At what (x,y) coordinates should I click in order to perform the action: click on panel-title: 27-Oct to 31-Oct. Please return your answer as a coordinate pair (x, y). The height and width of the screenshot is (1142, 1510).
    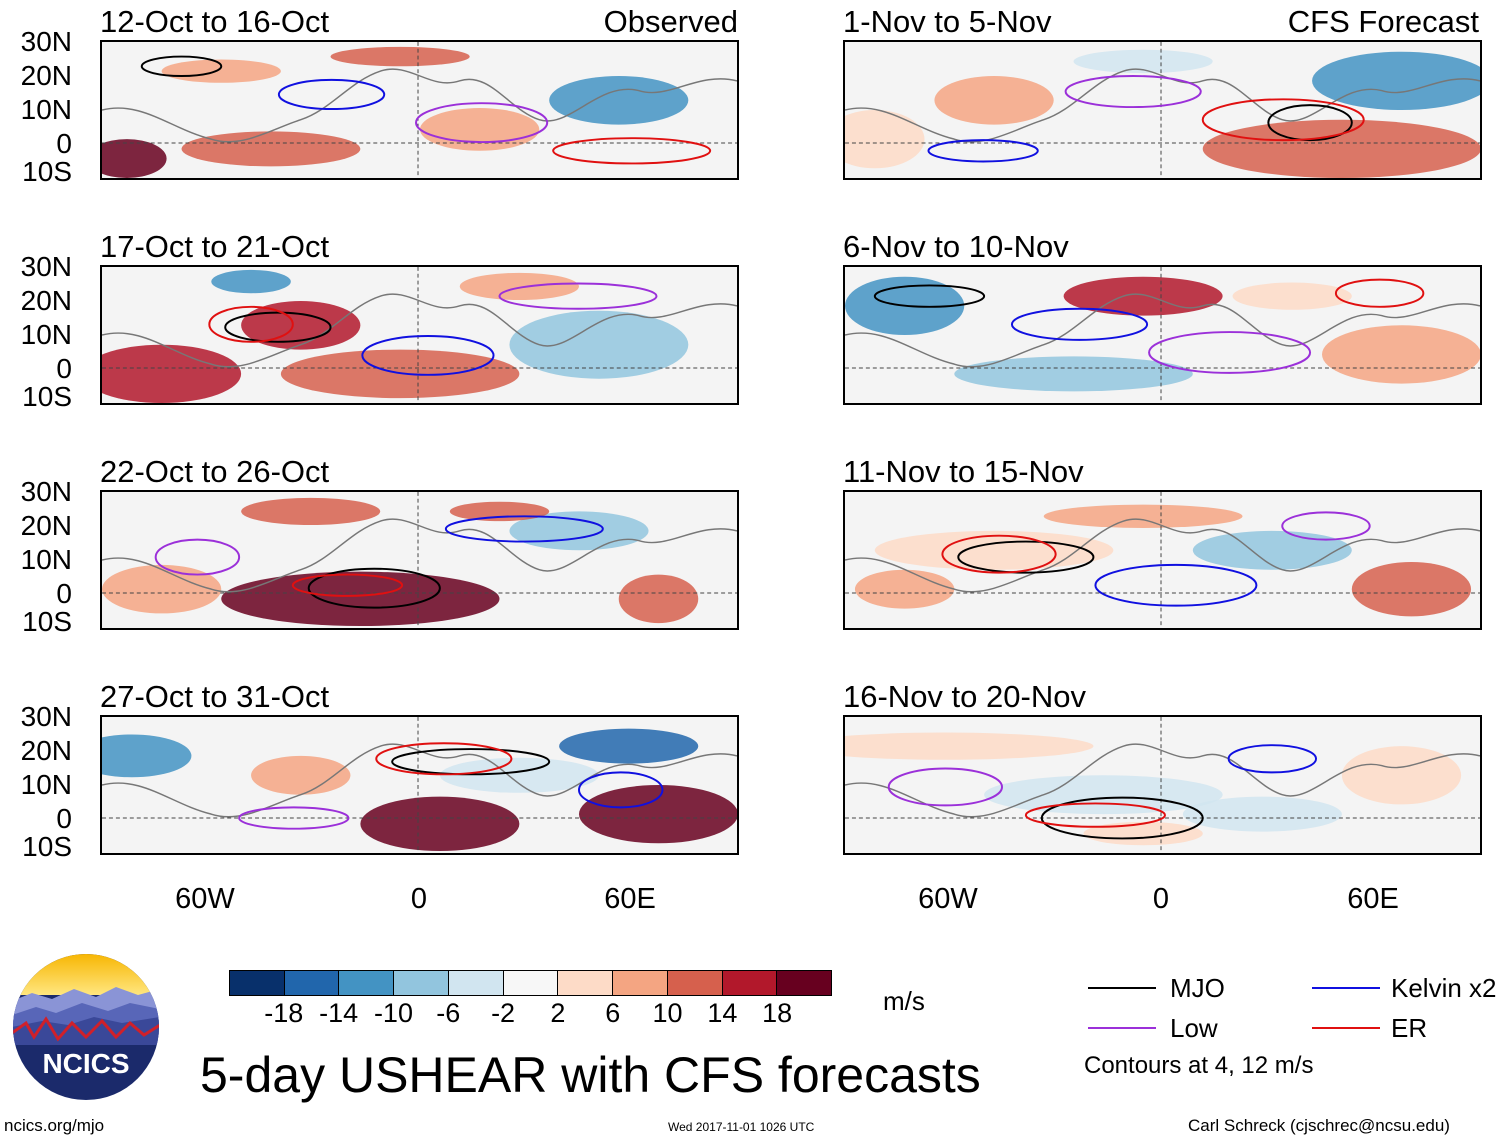
    Looking at the image, I should click on (215, 696).